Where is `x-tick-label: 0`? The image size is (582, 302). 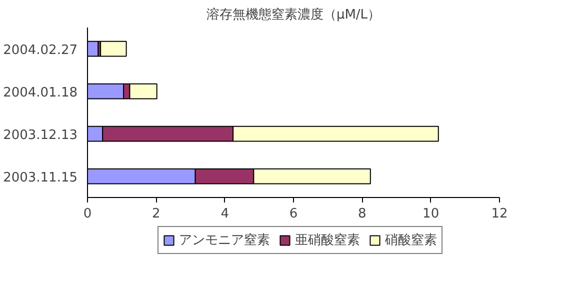 x-tick-label: 0 is located at coordinates (87, 214).